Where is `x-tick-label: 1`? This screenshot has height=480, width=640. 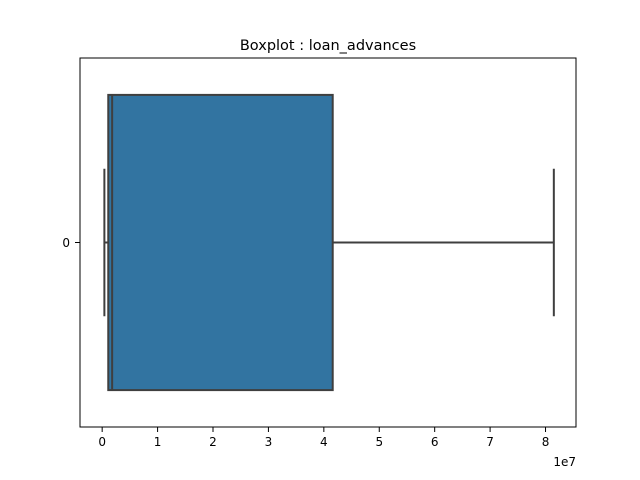 x-tick-label: 1 is located at coordinates (158, 442).